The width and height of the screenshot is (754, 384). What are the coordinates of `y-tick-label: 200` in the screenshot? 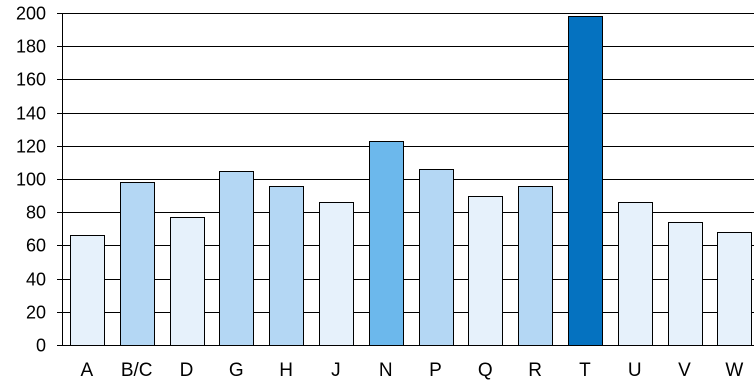 It's located at (31, 14).